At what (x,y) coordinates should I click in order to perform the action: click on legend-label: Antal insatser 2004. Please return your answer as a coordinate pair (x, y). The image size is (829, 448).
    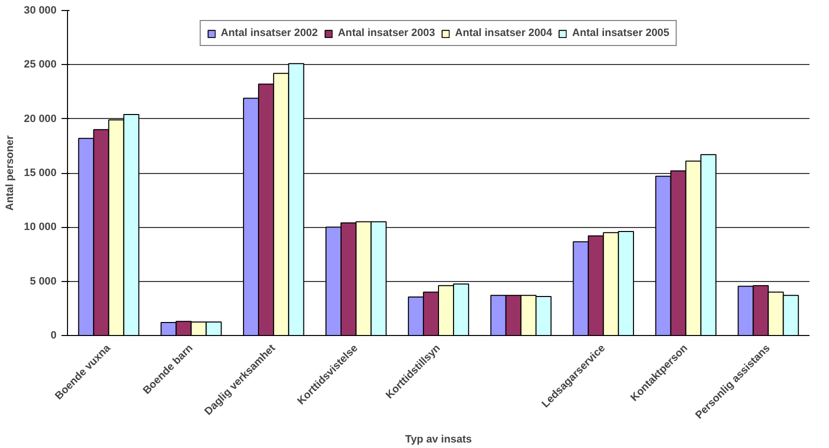
    Looking at the image, I should click on (503, 33).